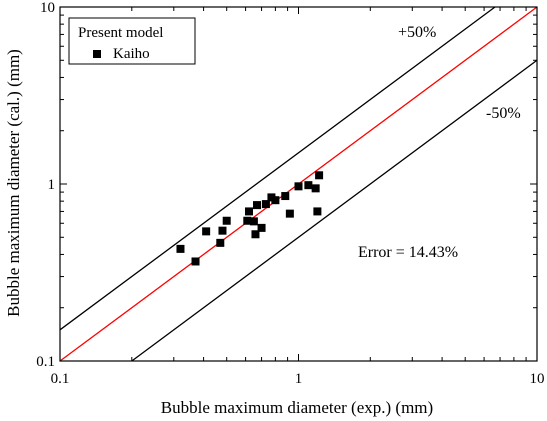 Image resolution: width=547 pixels, height=421 pixels. Describe the element at coordinates (52, 185) in the screenshot. I see `y-tick-label: 1` at that location.